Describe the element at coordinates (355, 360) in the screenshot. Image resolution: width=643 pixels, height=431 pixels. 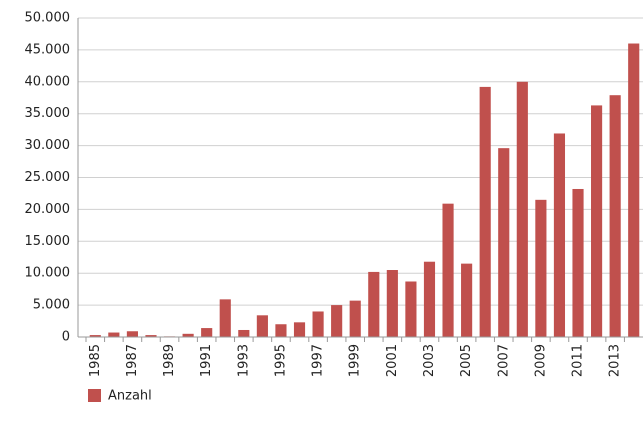
I see `x-tick-label: 1999` at that location.